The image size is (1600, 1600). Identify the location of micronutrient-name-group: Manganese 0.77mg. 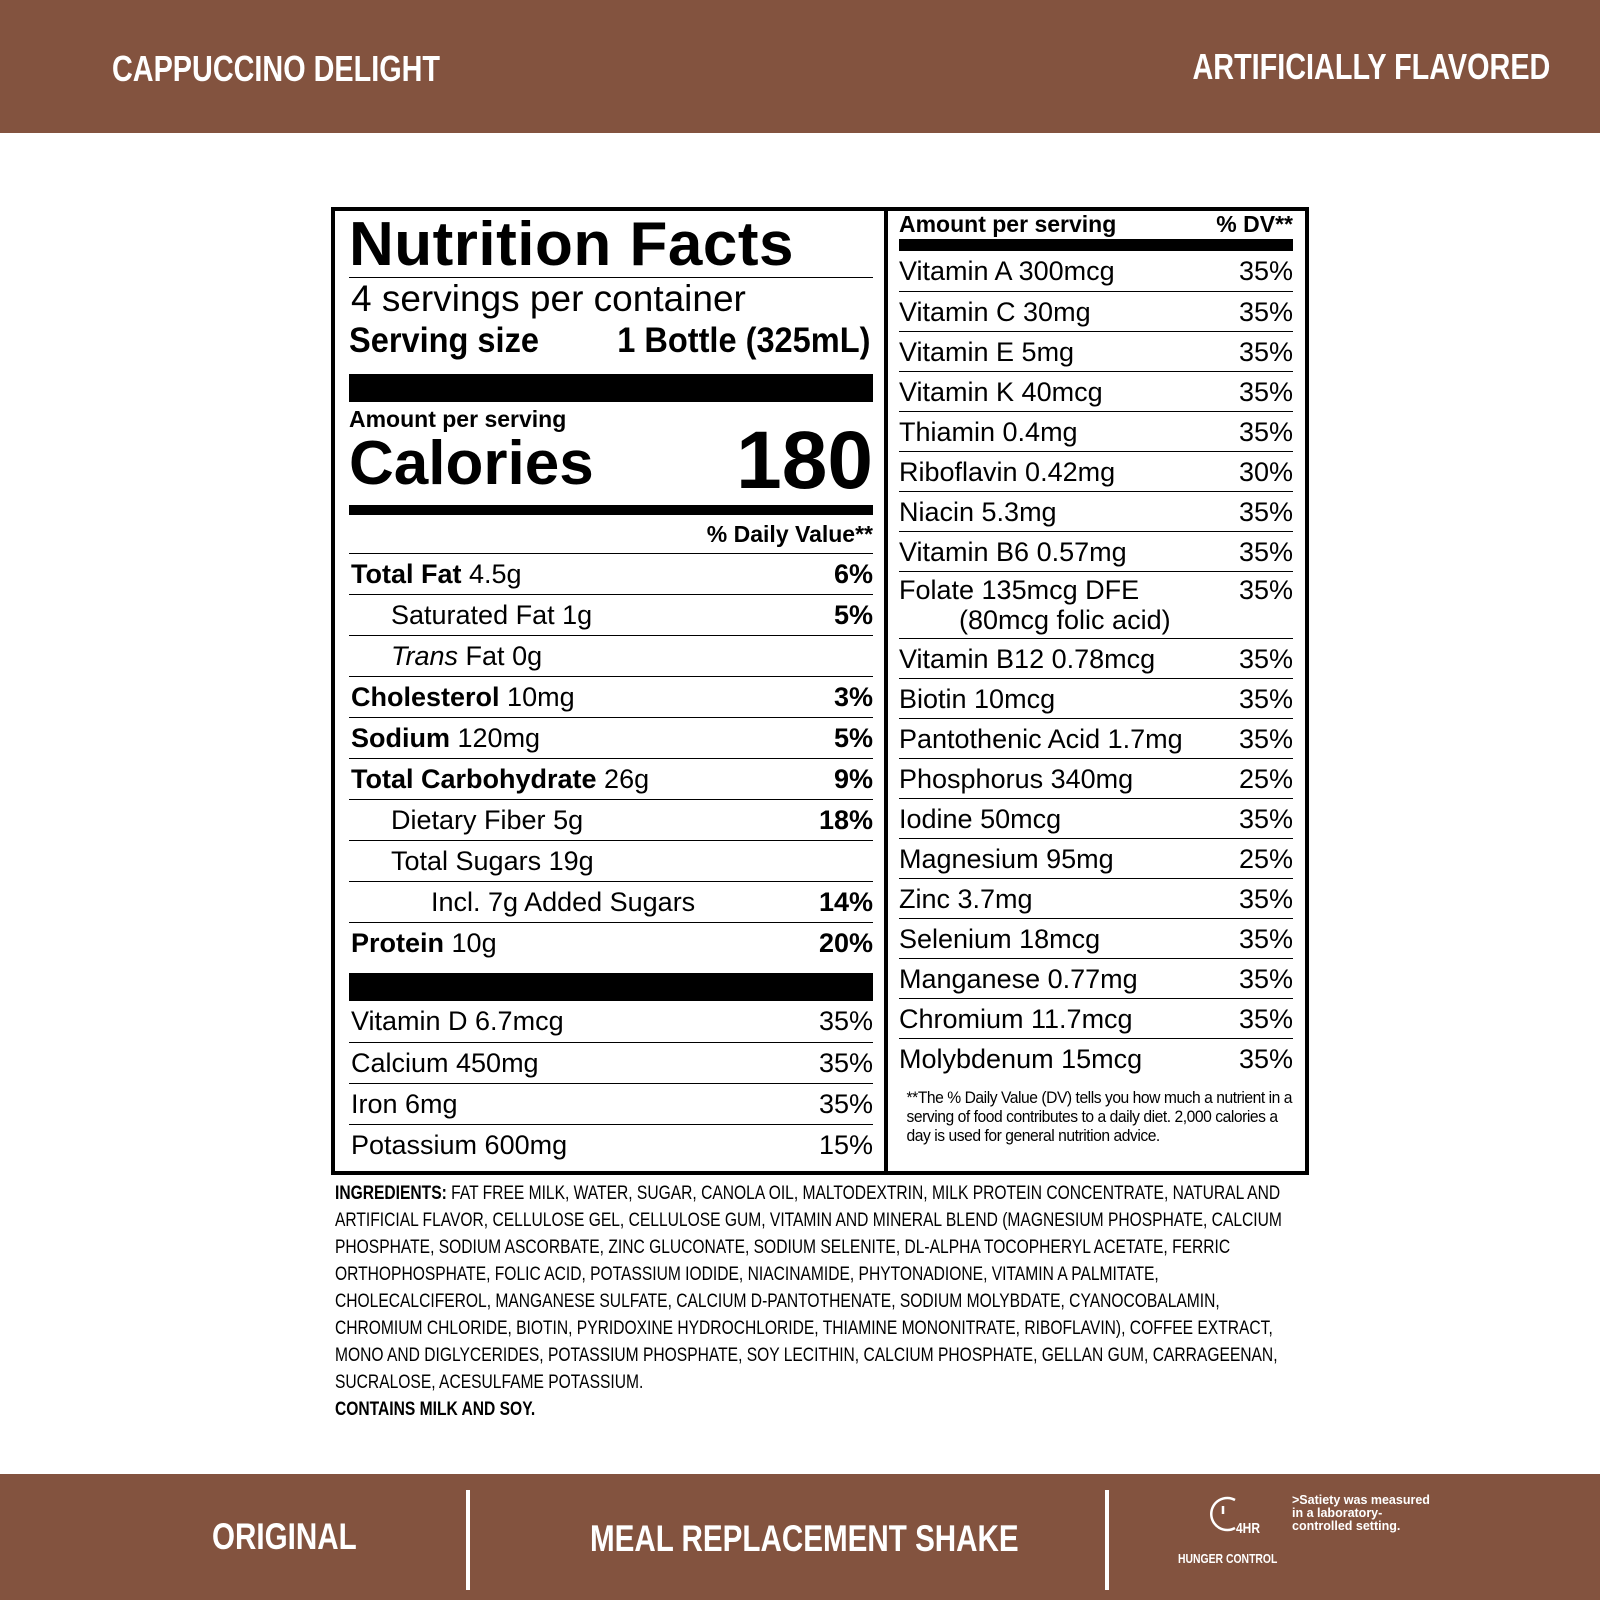
(1018, 979).